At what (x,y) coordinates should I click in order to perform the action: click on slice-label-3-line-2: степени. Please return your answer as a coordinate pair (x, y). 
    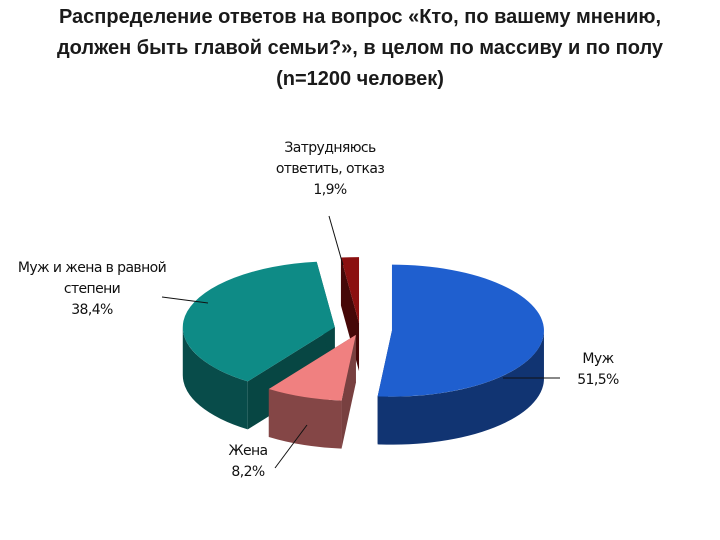
    Looking at the image, I should click on (92, 289).